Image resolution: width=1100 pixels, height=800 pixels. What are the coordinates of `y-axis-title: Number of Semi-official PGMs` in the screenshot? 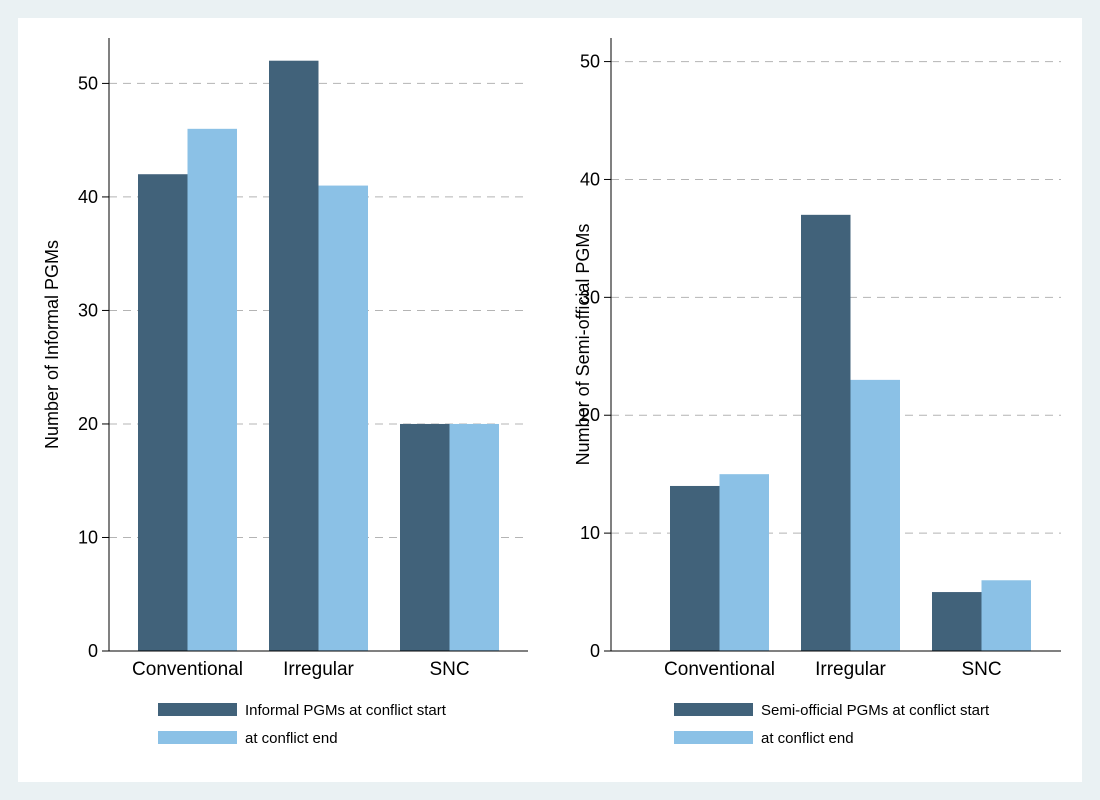 It's located at (583, 345).